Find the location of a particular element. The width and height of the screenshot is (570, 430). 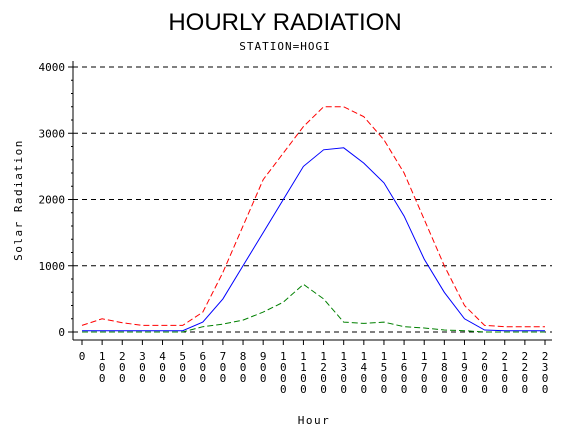

y-tick-label: 4000 is located at coordinates (52, 67).